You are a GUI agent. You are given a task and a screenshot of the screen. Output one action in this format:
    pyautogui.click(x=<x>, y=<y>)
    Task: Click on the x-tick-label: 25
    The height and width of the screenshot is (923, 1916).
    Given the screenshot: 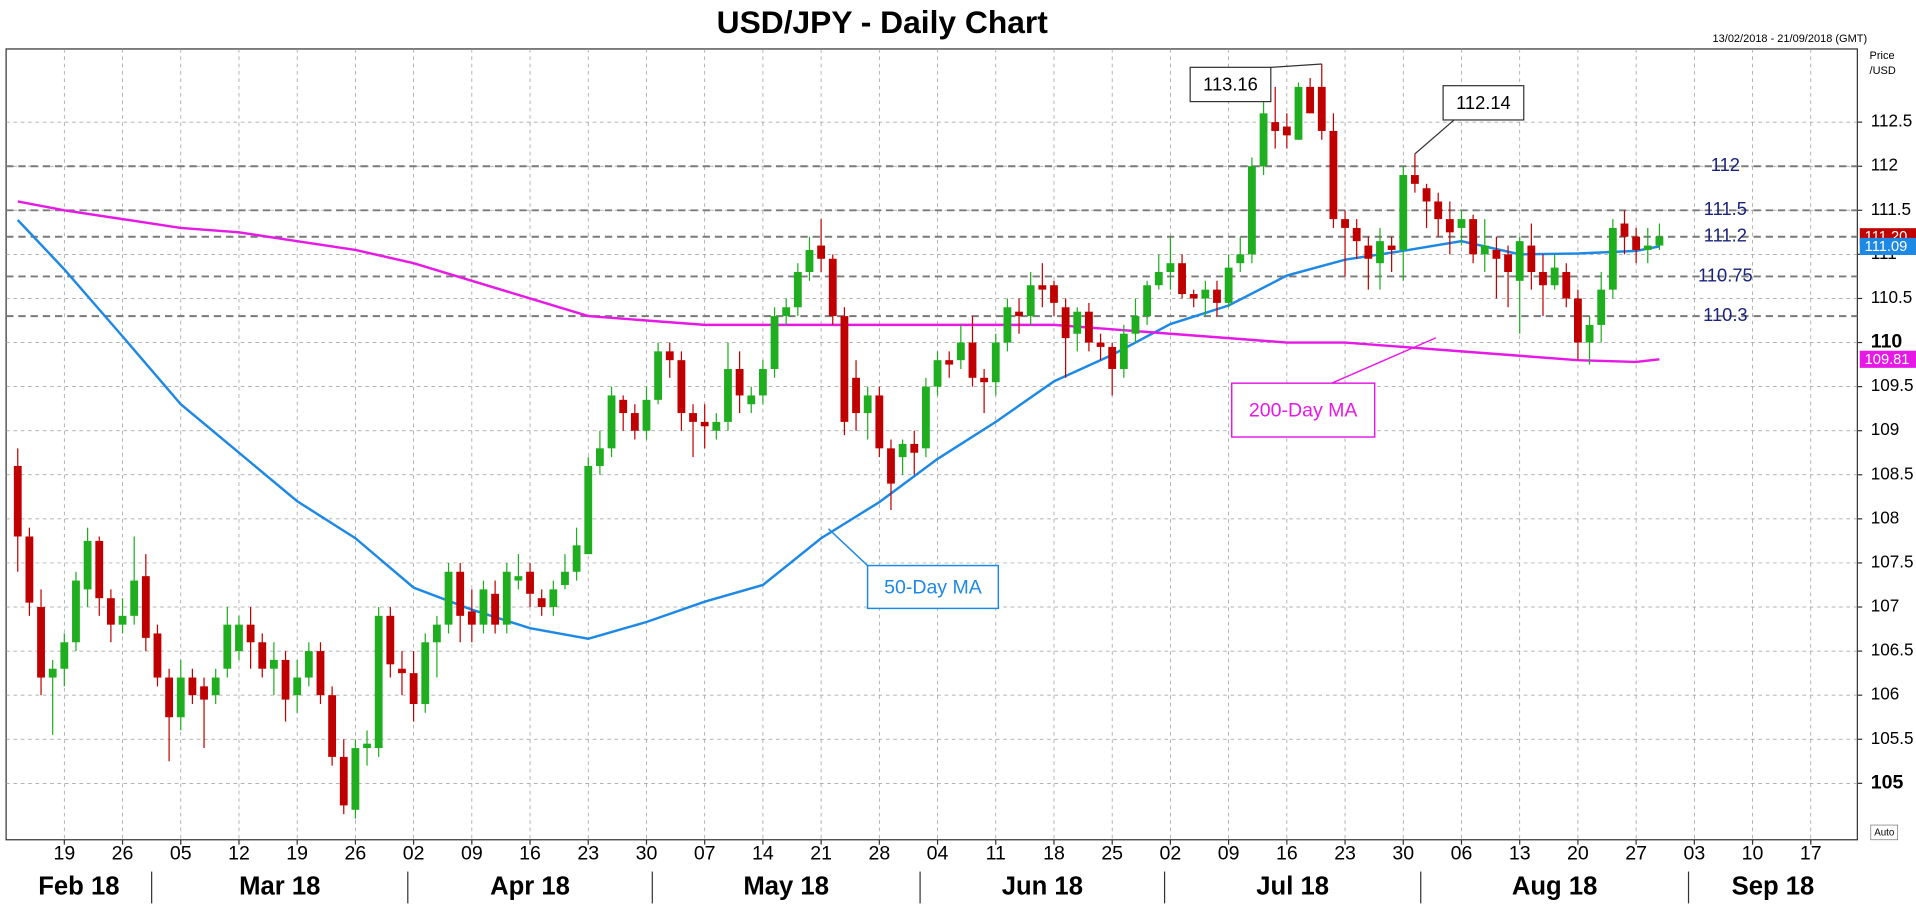 What is the action you would take?
    pyautogui.click(x=1112, y=854)
    